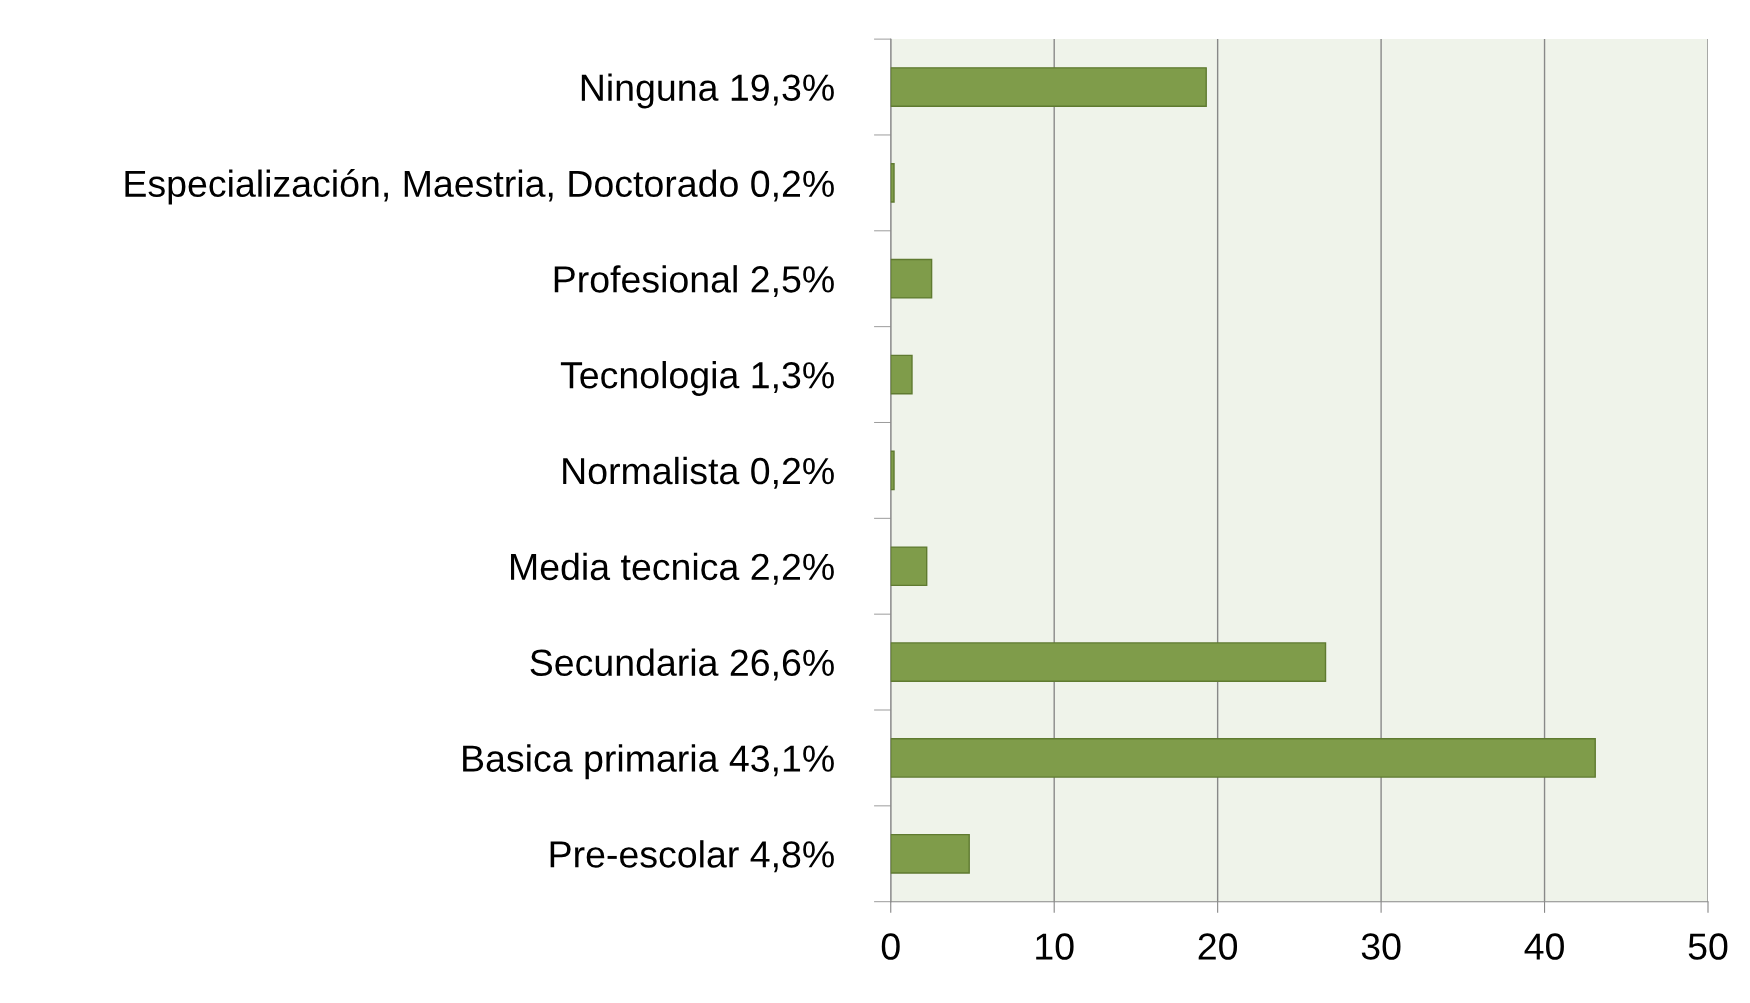  Describe the element at coordinates (1055, 946) in the screenshot. I see `x-tick-label: 10` at that location.